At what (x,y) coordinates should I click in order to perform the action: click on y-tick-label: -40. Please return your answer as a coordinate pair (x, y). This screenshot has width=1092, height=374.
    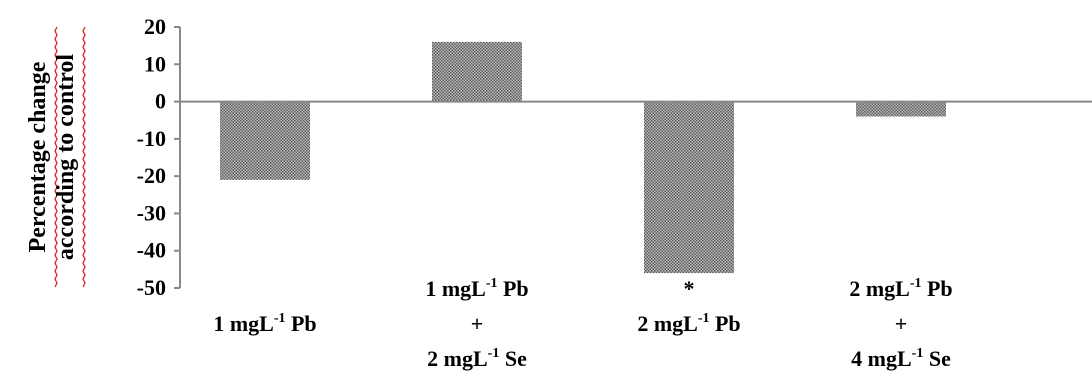
    Looking at the image, I should click on (151, 250).